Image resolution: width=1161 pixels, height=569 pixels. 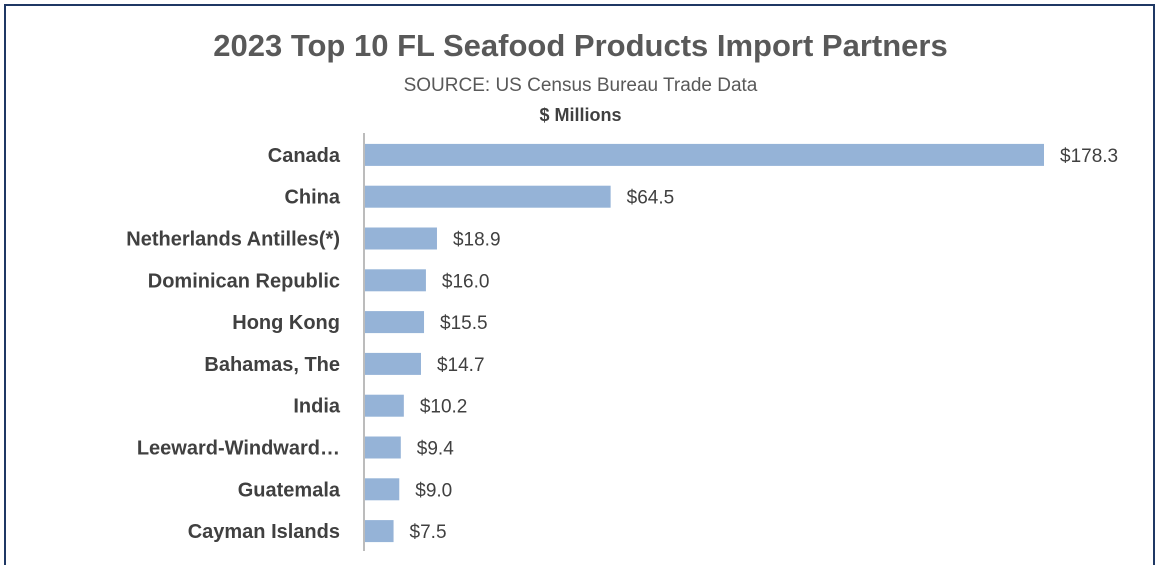 What do you see at coordinates (1089, 156) in the screenshot?
I see `value-label-0: $178.3` at bounding box center [1089, 156].